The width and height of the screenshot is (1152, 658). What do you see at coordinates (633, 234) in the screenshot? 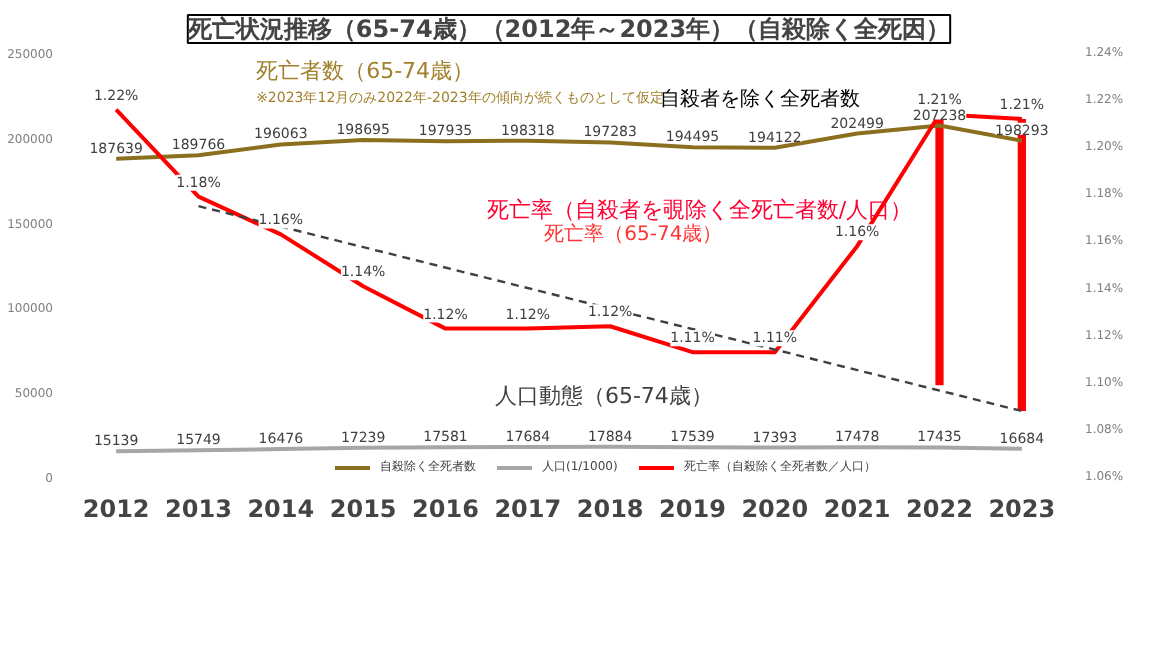
I see `annotation: 死亡率（65-74歳）` at bounding box center [633, 234].